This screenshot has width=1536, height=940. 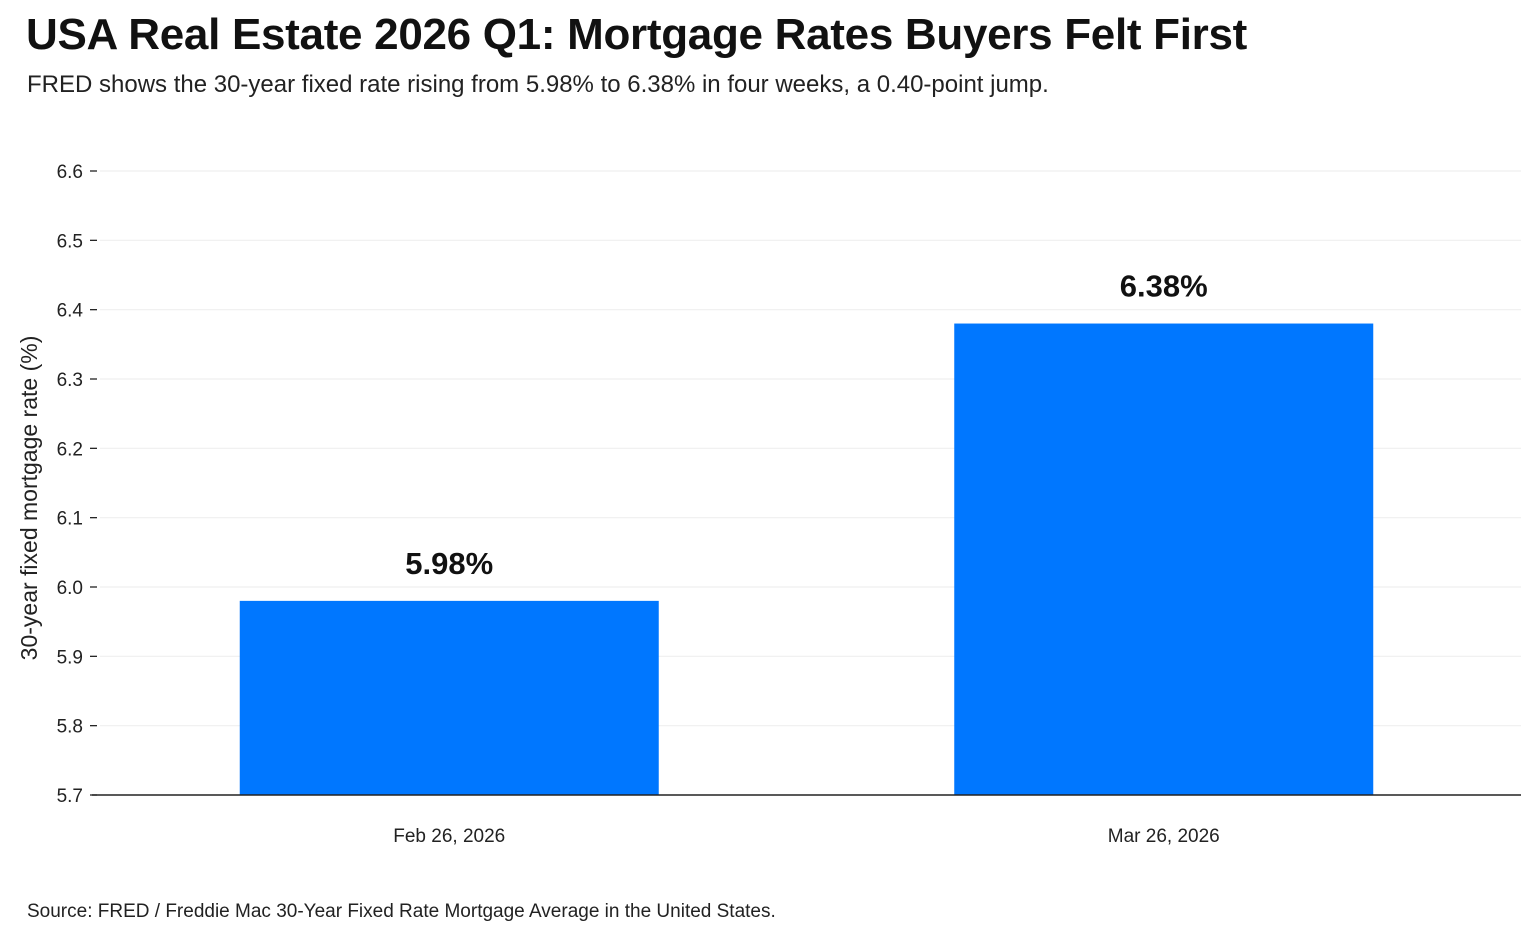 What do you see at coordinates (70, 311) in the screenshot?
I see `y-tick-label: 6.4` at bounding box center [70, 311].